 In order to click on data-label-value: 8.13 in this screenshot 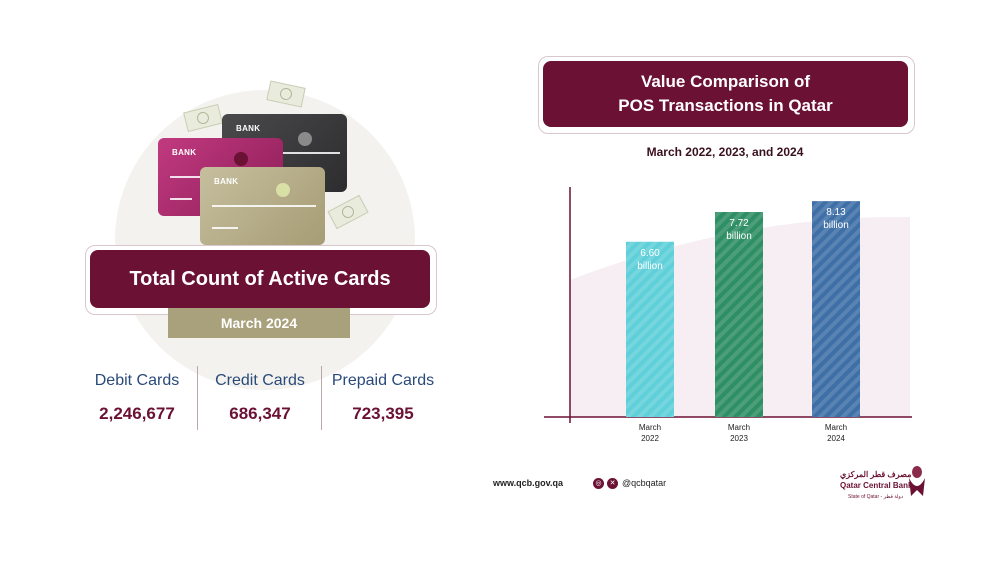, I will do `click(836, 212)`.